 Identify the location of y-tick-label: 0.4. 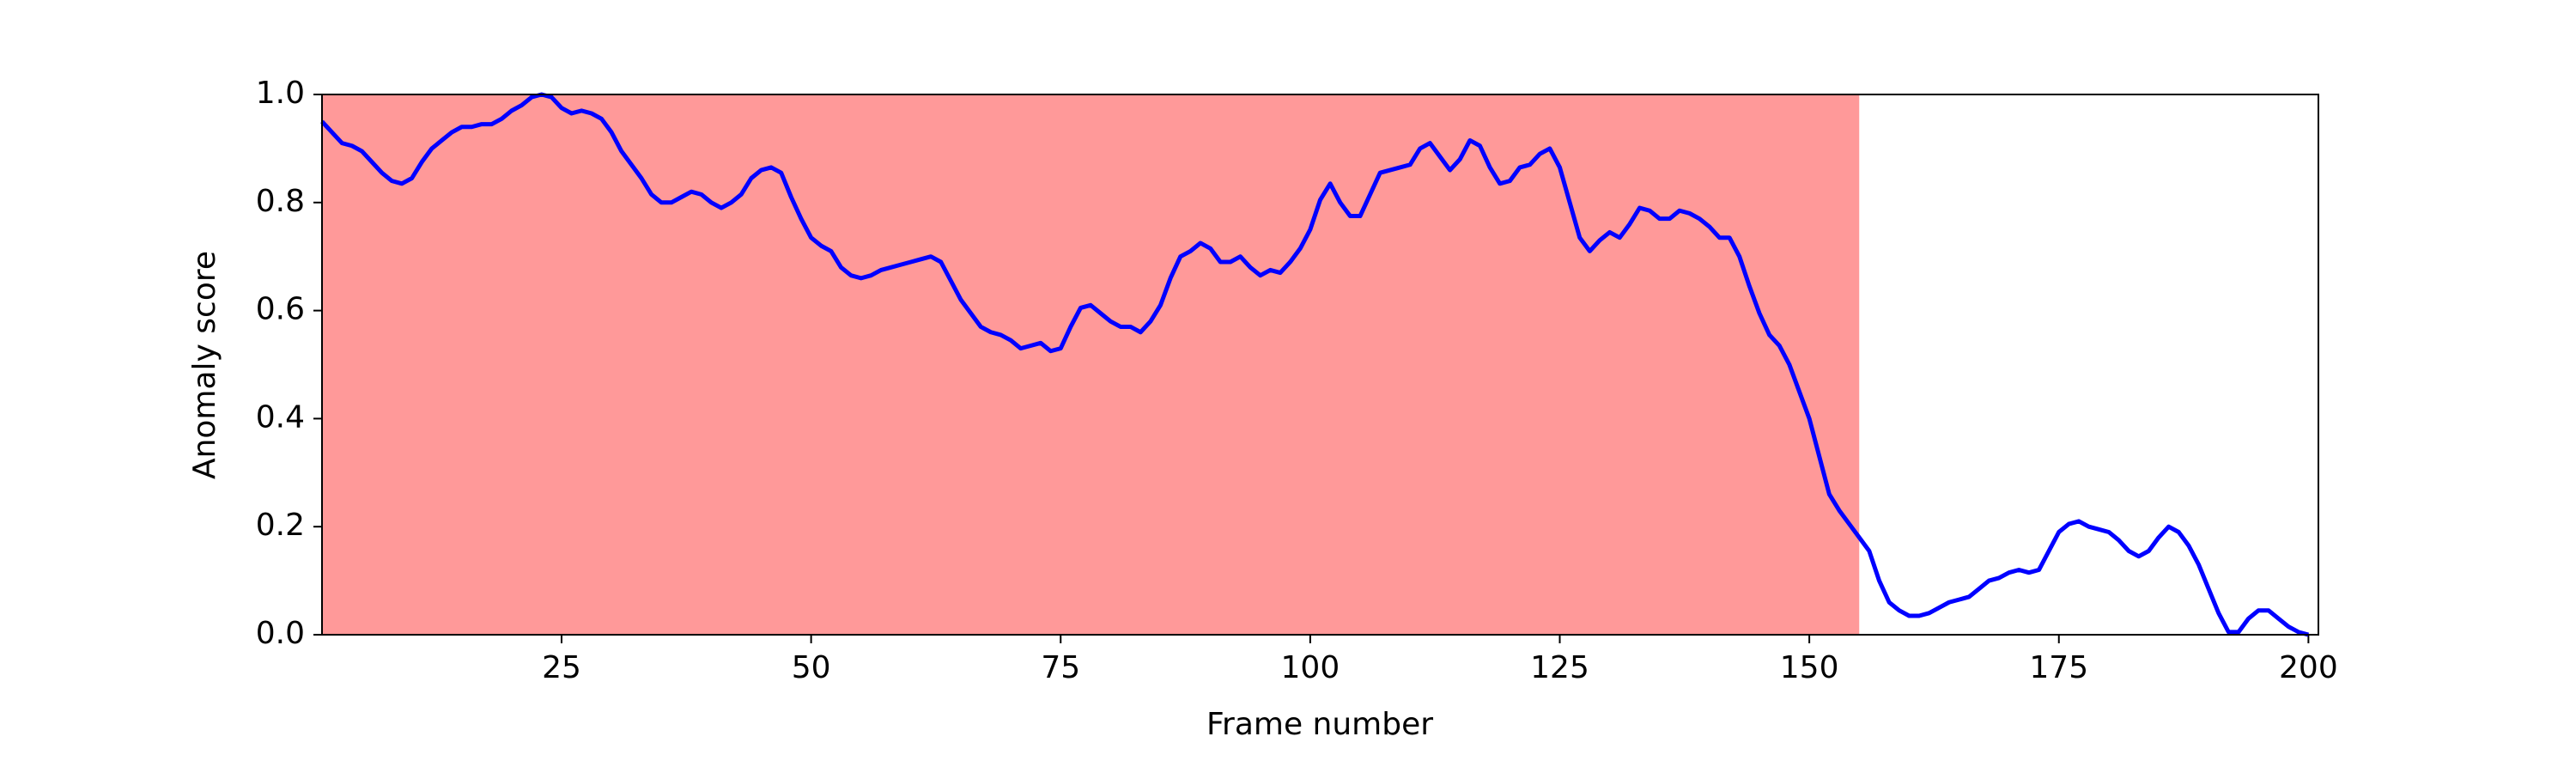
(280, 417).